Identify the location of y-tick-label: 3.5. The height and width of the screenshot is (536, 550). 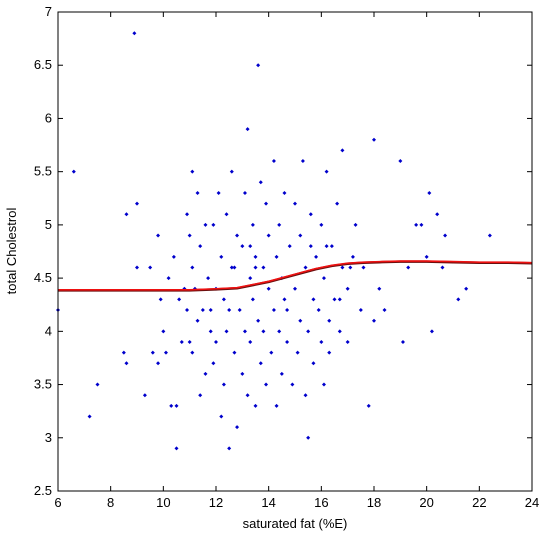
(43, 384).